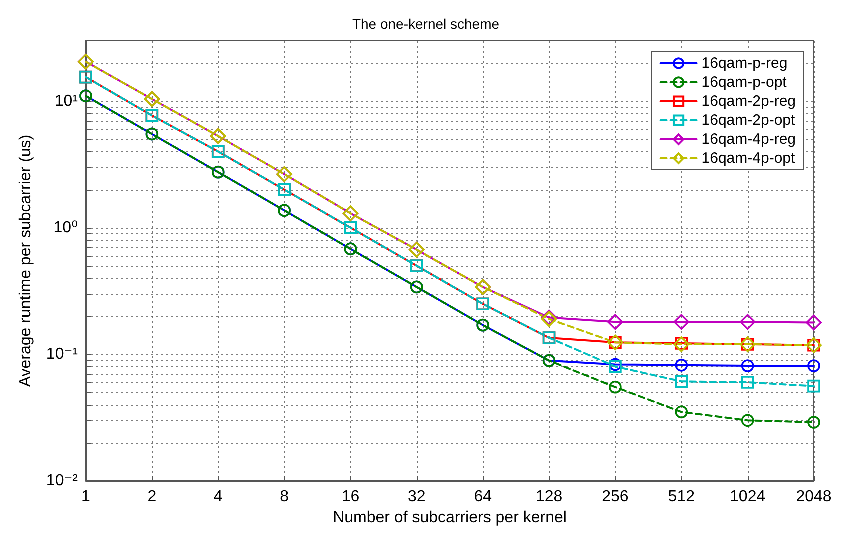 The height and width of the screenshot is (545, 852). What do you see at coordinates (615, 497) in the screenshot?
I see `x-tick-label: 256` at bounding box center [615, 497].